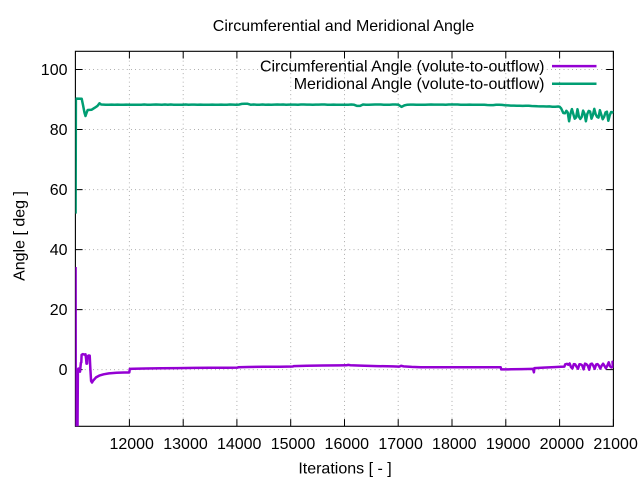 The image size is (640, 480). Describe the element at coordinates (59, 190) in the screenshot. I see `svg-text: 60` at that location.